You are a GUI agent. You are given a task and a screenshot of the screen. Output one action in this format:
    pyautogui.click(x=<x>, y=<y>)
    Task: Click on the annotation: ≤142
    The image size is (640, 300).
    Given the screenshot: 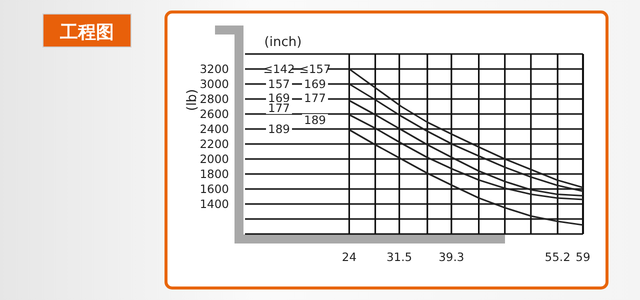 What is the action you would take?
    pyautogui.click(x=279, y=69)
    